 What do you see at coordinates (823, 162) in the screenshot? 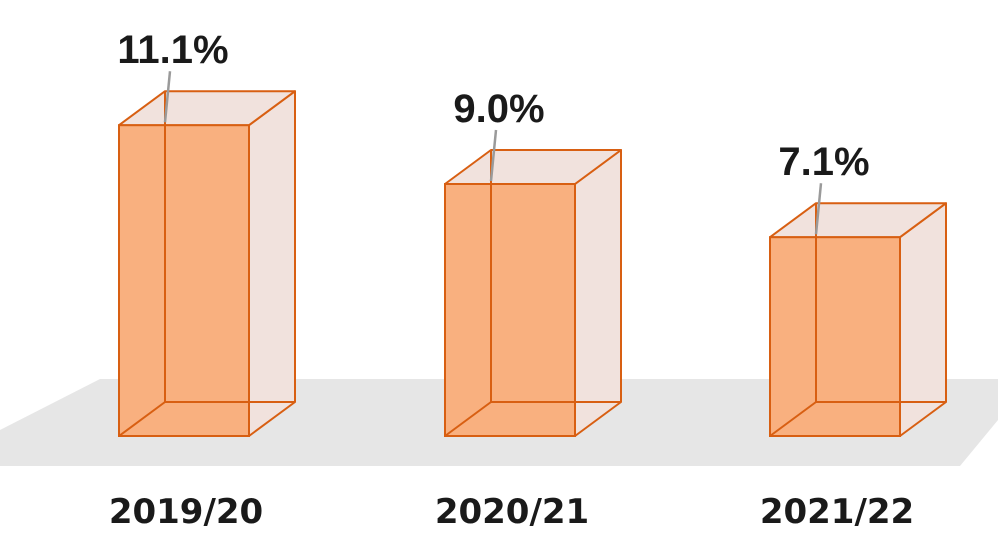
I see `value-label: 7.1%` at bounding box center [823, 162].